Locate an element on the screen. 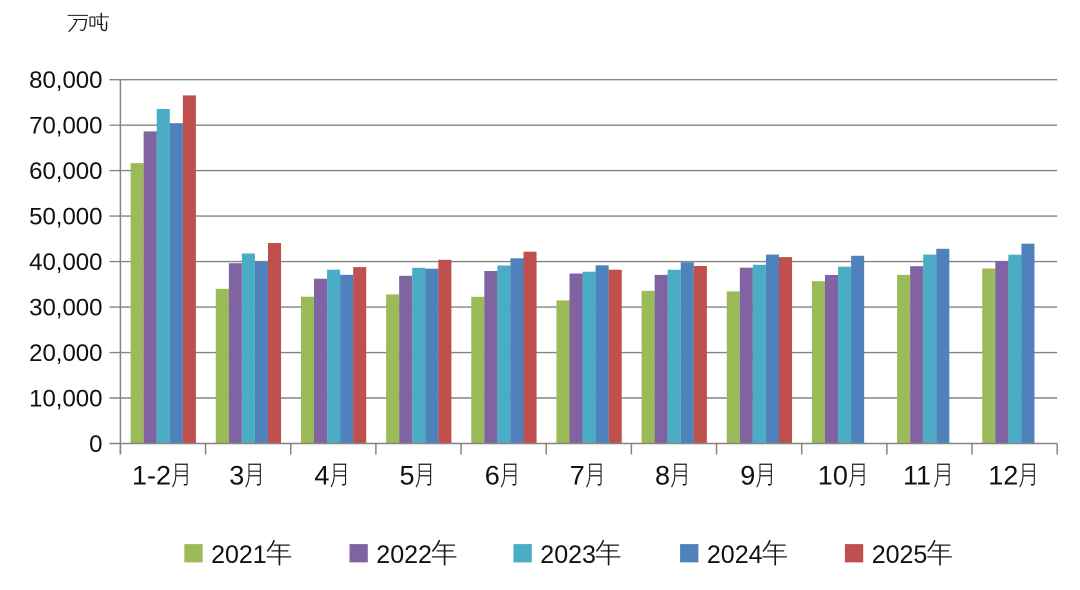  svg-text: 10,000 is located at coordinates (65, 398).